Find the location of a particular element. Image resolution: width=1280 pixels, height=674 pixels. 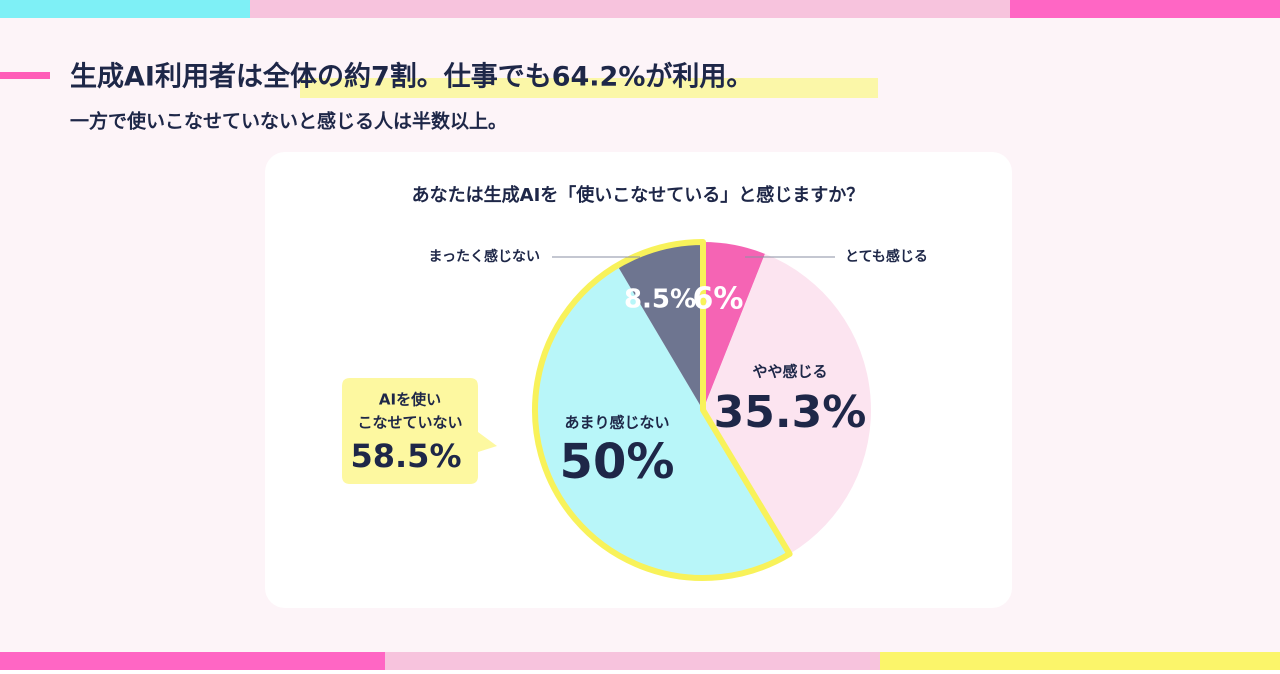

callout-value: 58.5% is located at coordinates (405, 456).